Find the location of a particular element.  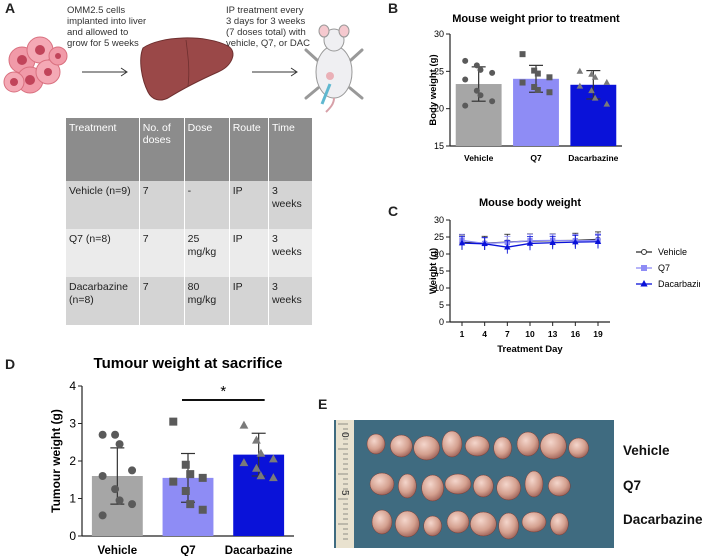

x-tick-label: 10 is located at coordinates (530, 334).